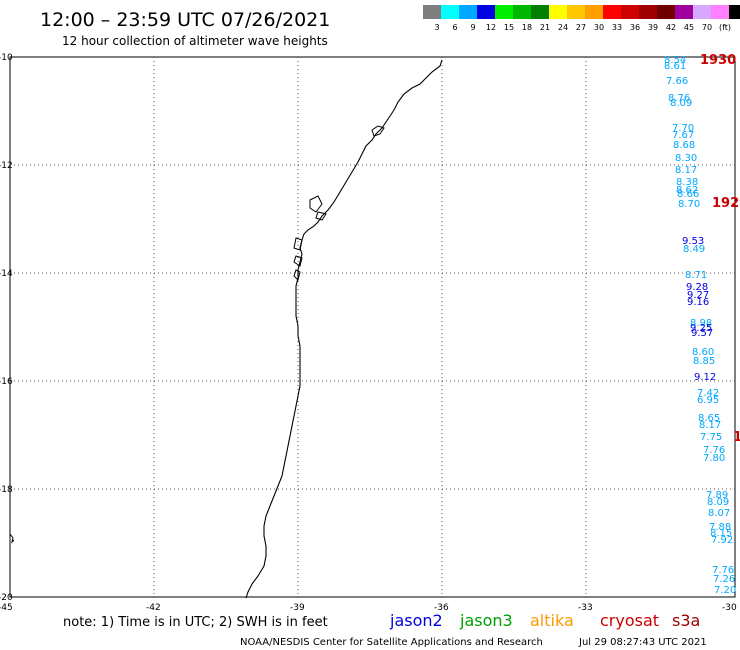 The width and height of the screenshot is (740, 650). I want to click on scale-label: 70, so click(707, 27).